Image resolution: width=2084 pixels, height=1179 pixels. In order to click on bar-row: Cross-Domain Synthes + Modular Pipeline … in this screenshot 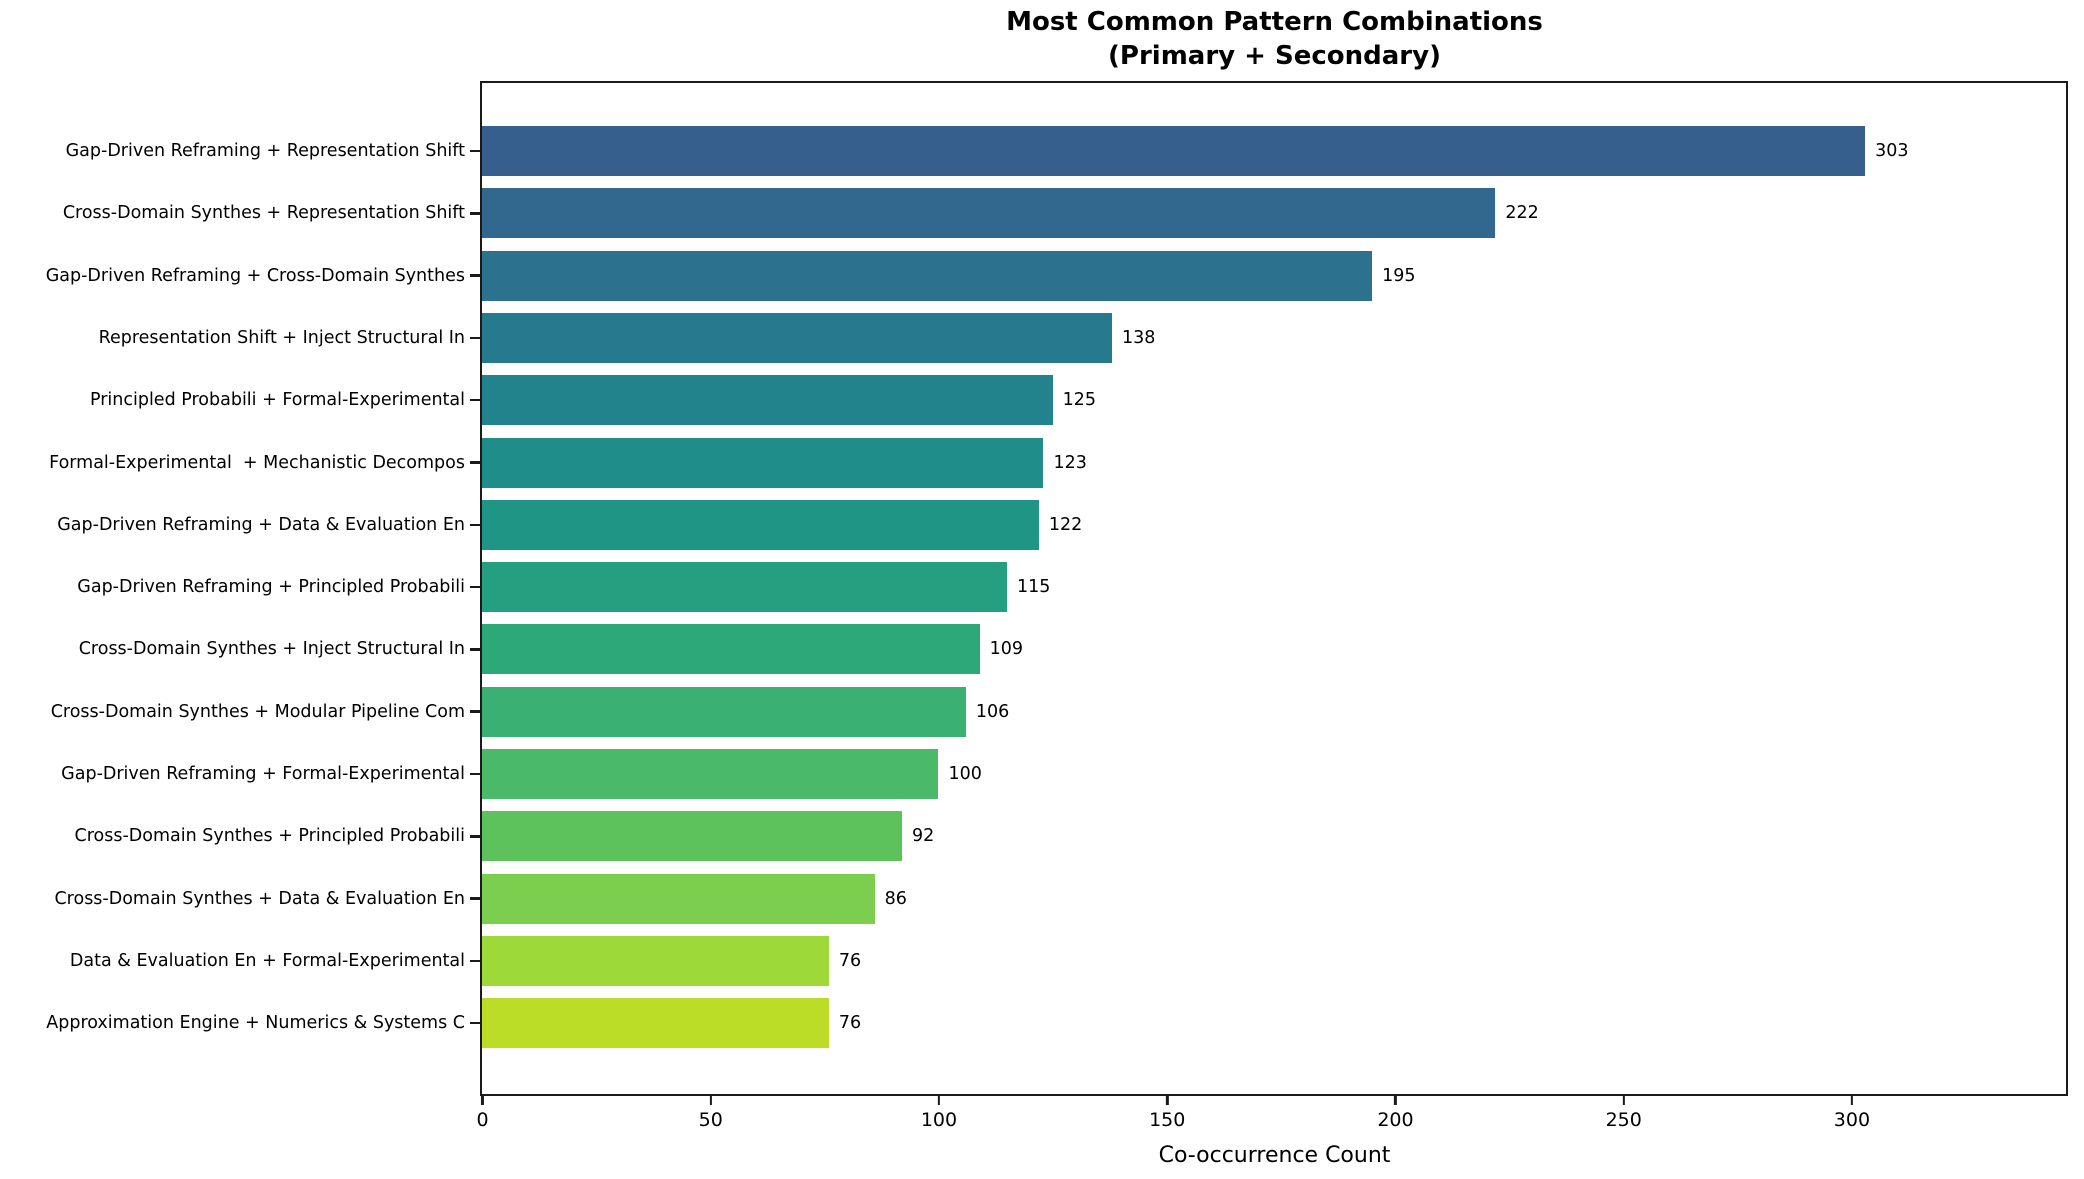, I will do `click(1058, 711)`.